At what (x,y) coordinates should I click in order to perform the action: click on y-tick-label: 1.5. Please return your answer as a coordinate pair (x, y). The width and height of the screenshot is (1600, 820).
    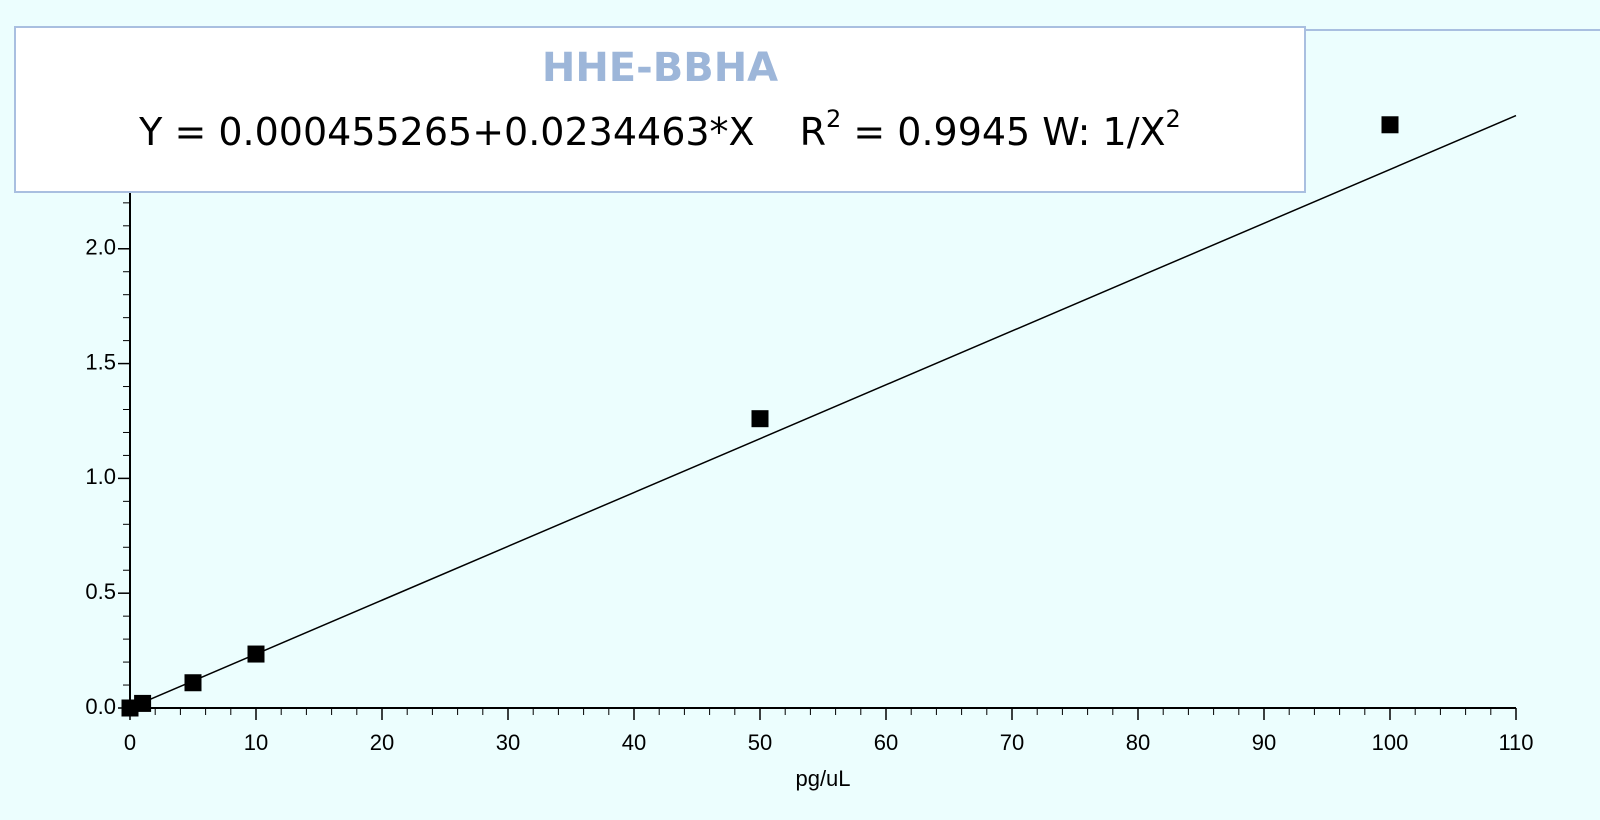
    Looking at the image, I should click on (100, 361).